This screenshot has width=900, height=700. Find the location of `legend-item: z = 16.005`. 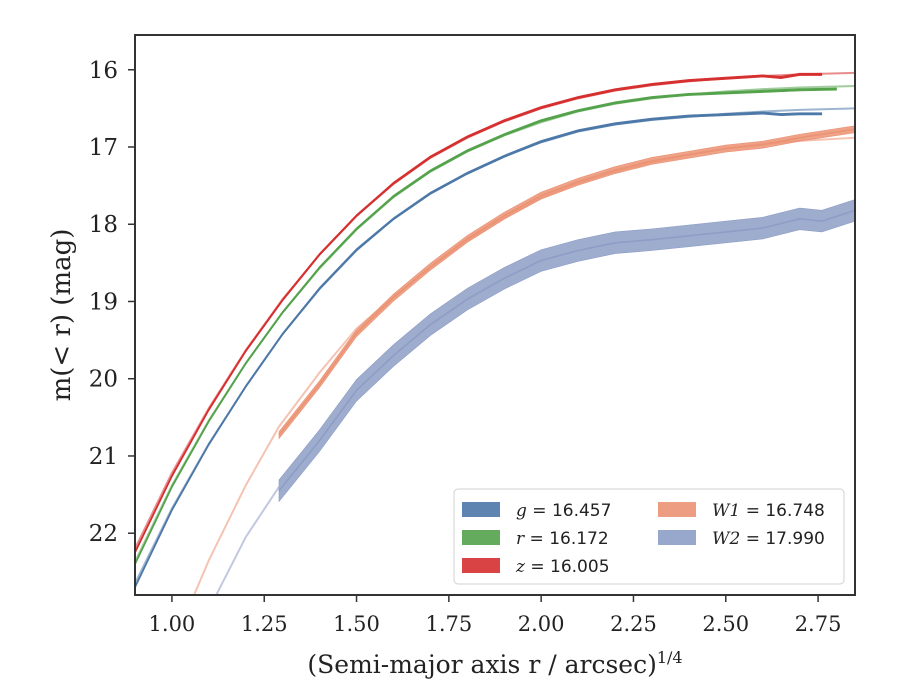

legend-item: z = 16.005 is located at coordinates (536, 567).